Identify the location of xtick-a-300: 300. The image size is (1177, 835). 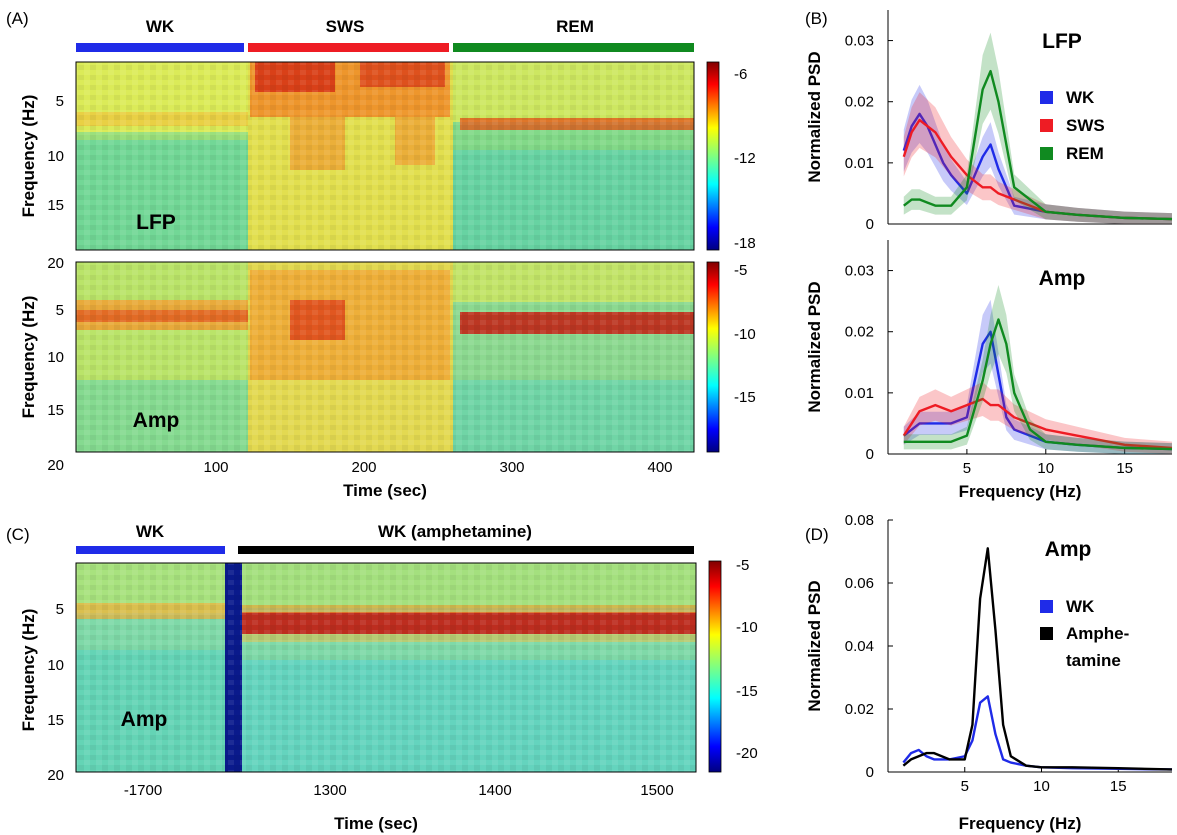
(511, 467).